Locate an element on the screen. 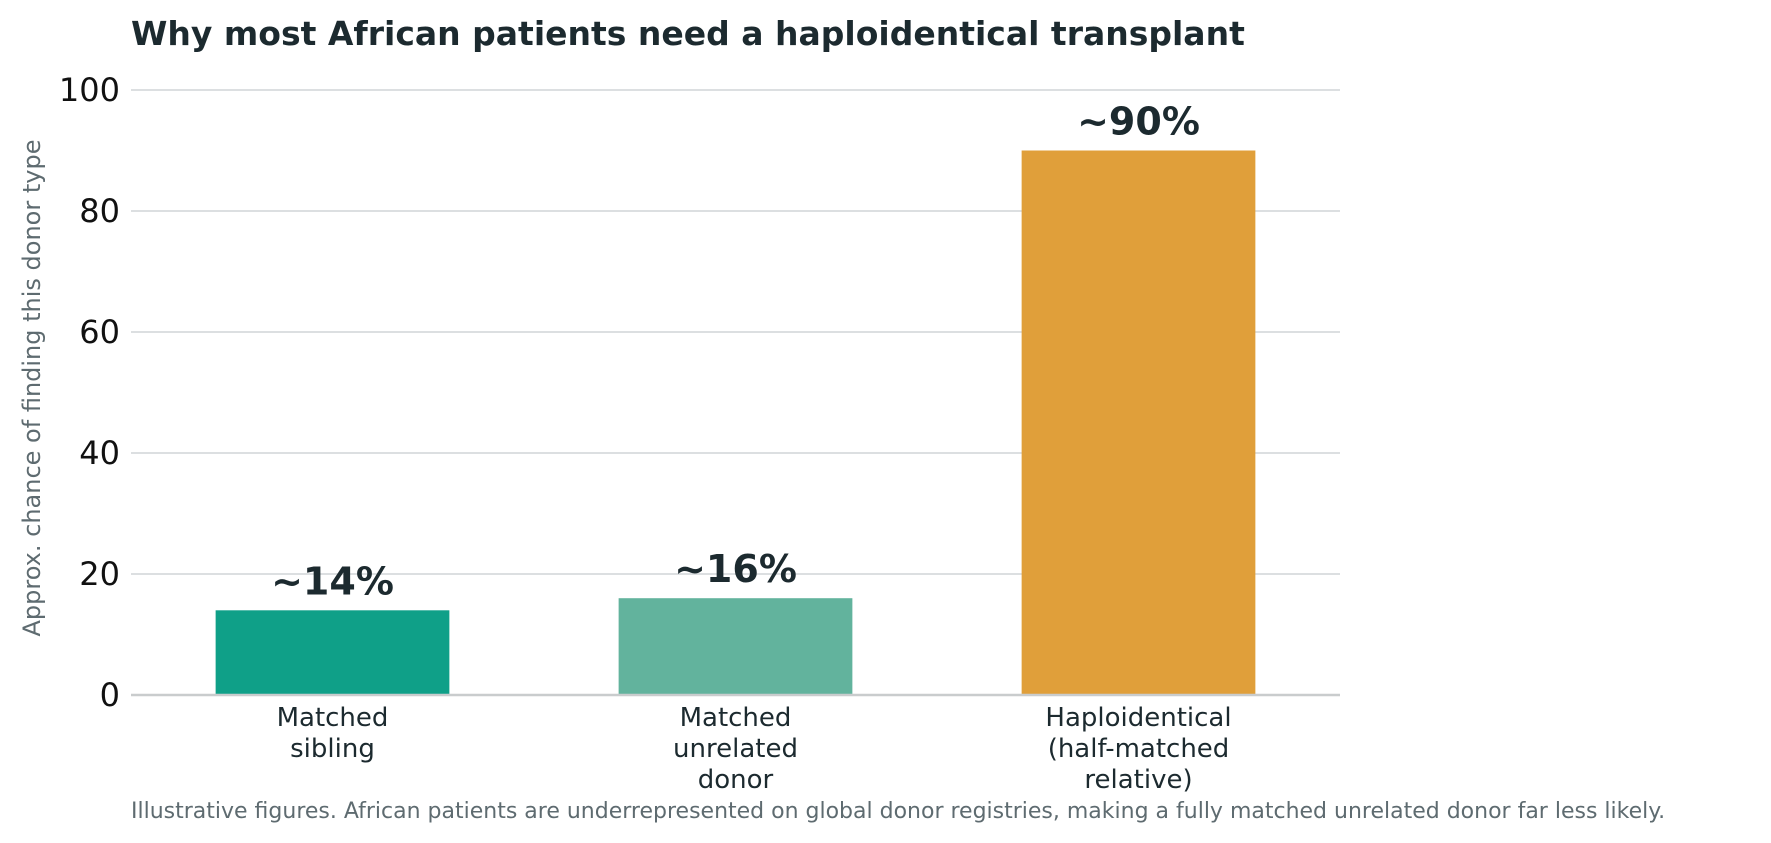  y-tick-label: 100 is located at coordinates (89, 90).